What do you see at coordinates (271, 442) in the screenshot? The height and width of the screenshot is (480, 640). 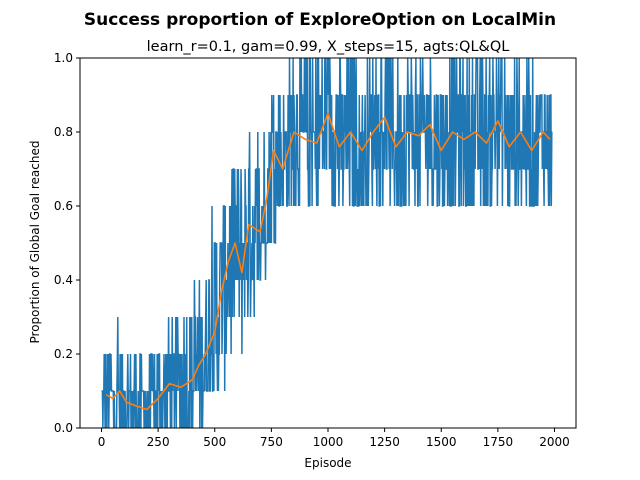 I see `x-tick-label: 750` at bounding box center [271, 442].